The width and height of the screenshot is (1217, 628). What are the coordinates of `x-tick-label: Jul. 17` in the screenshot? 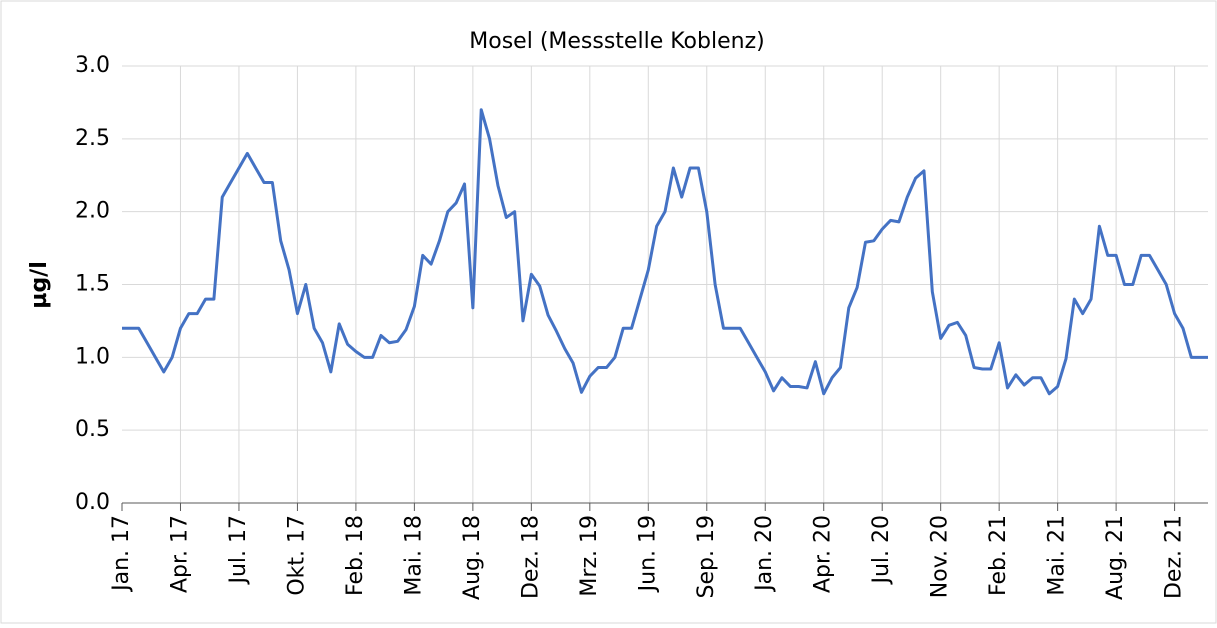 It's located at (238, 550).